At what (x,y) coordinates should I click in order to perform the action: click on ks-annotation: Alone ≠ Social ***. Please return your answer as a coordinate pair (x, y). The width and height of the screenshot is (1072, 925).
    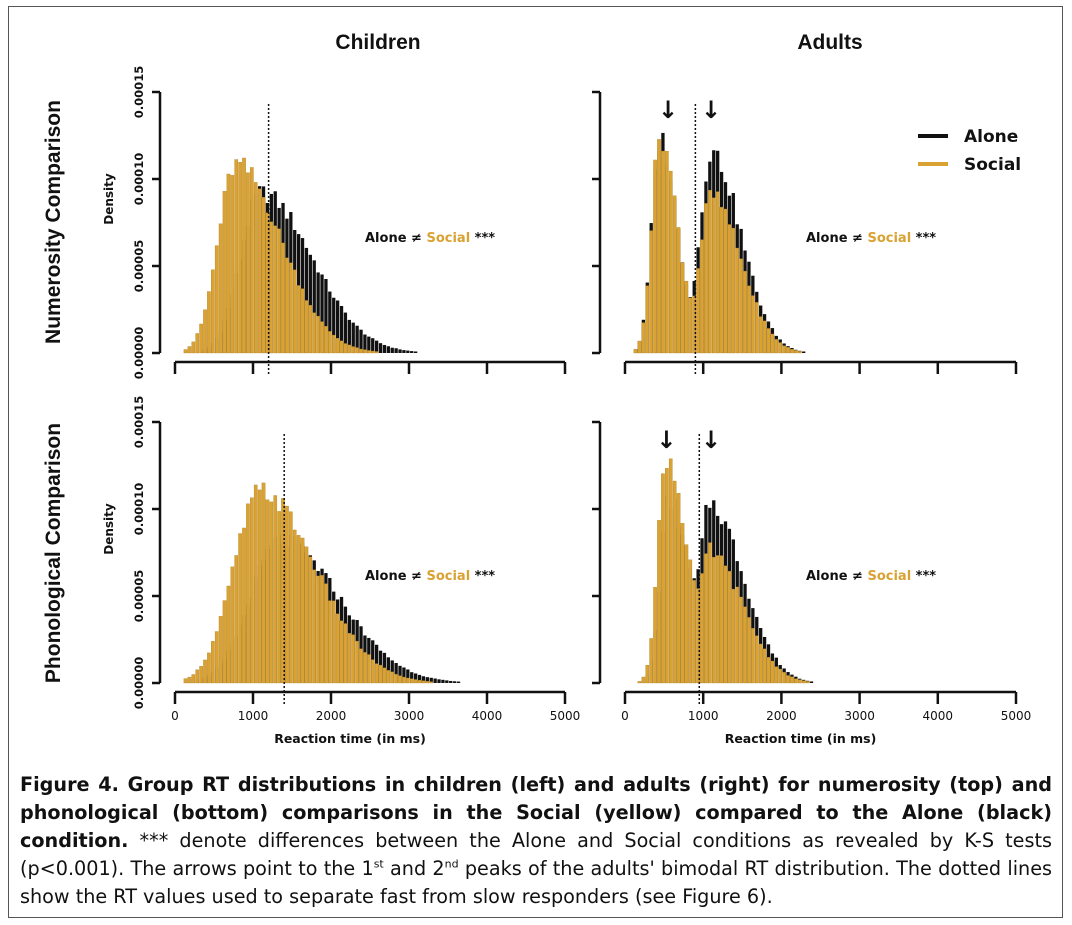
    Looking at the image, I should click on (430, 238).